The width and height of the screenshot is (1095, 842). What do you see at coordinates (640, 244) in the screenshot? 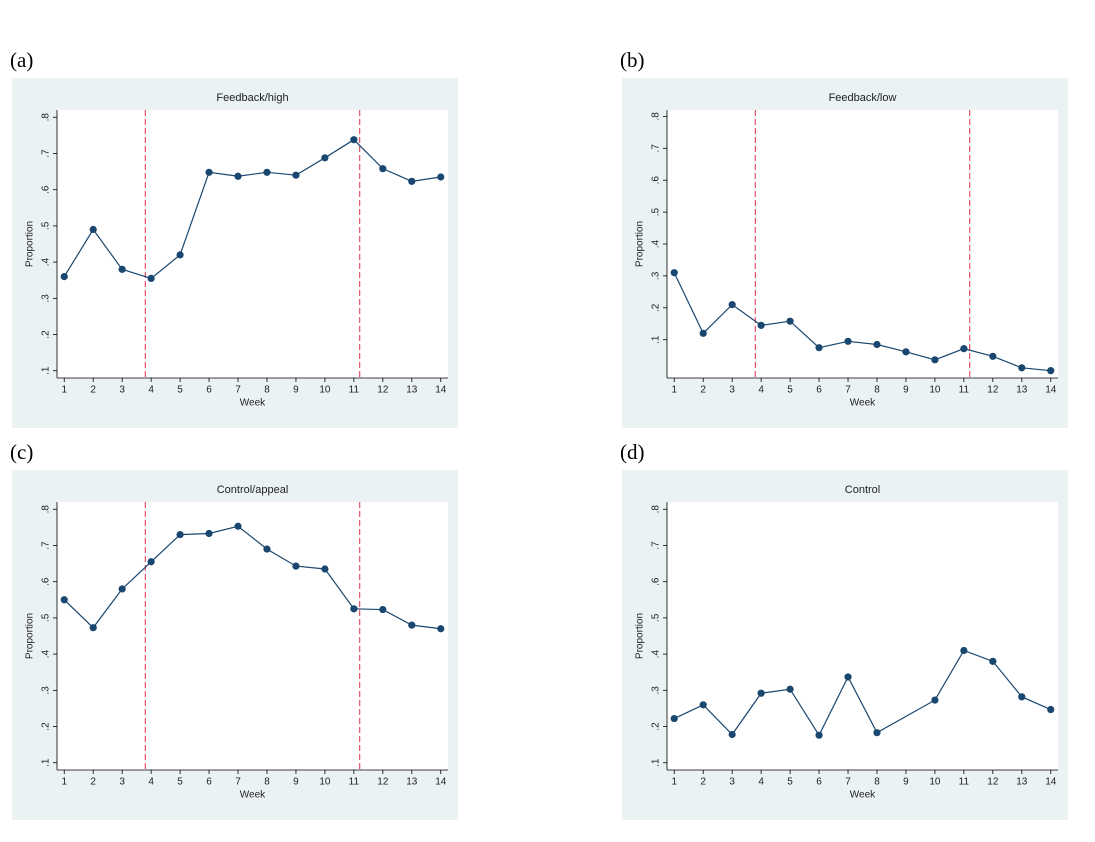
I see `y-axis-label: Proportion` at bounding box center [640, 244].